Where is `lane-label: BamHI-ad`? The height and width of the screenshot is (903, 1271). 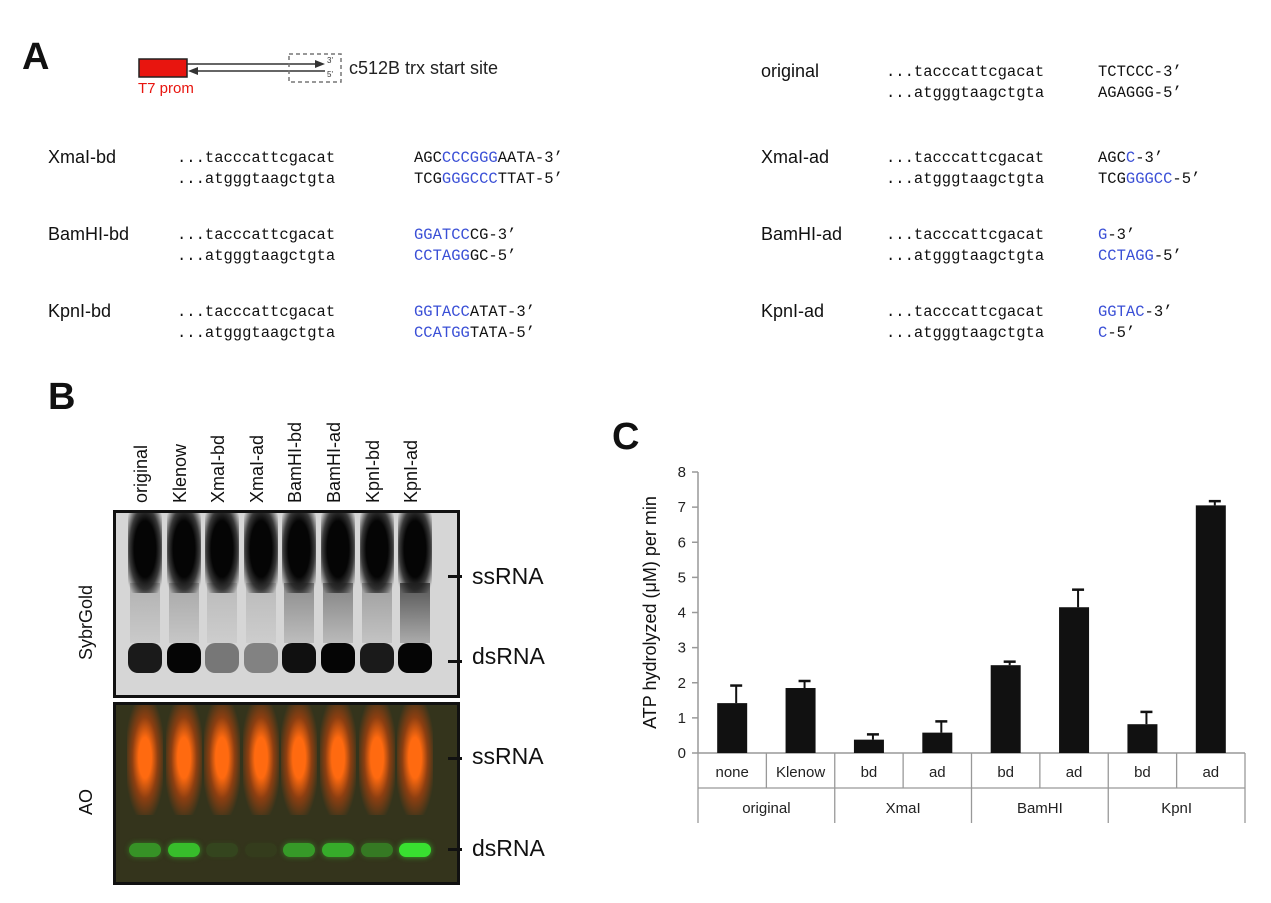
lane-label: BamHI-ad is located at coordinates (334, 462).